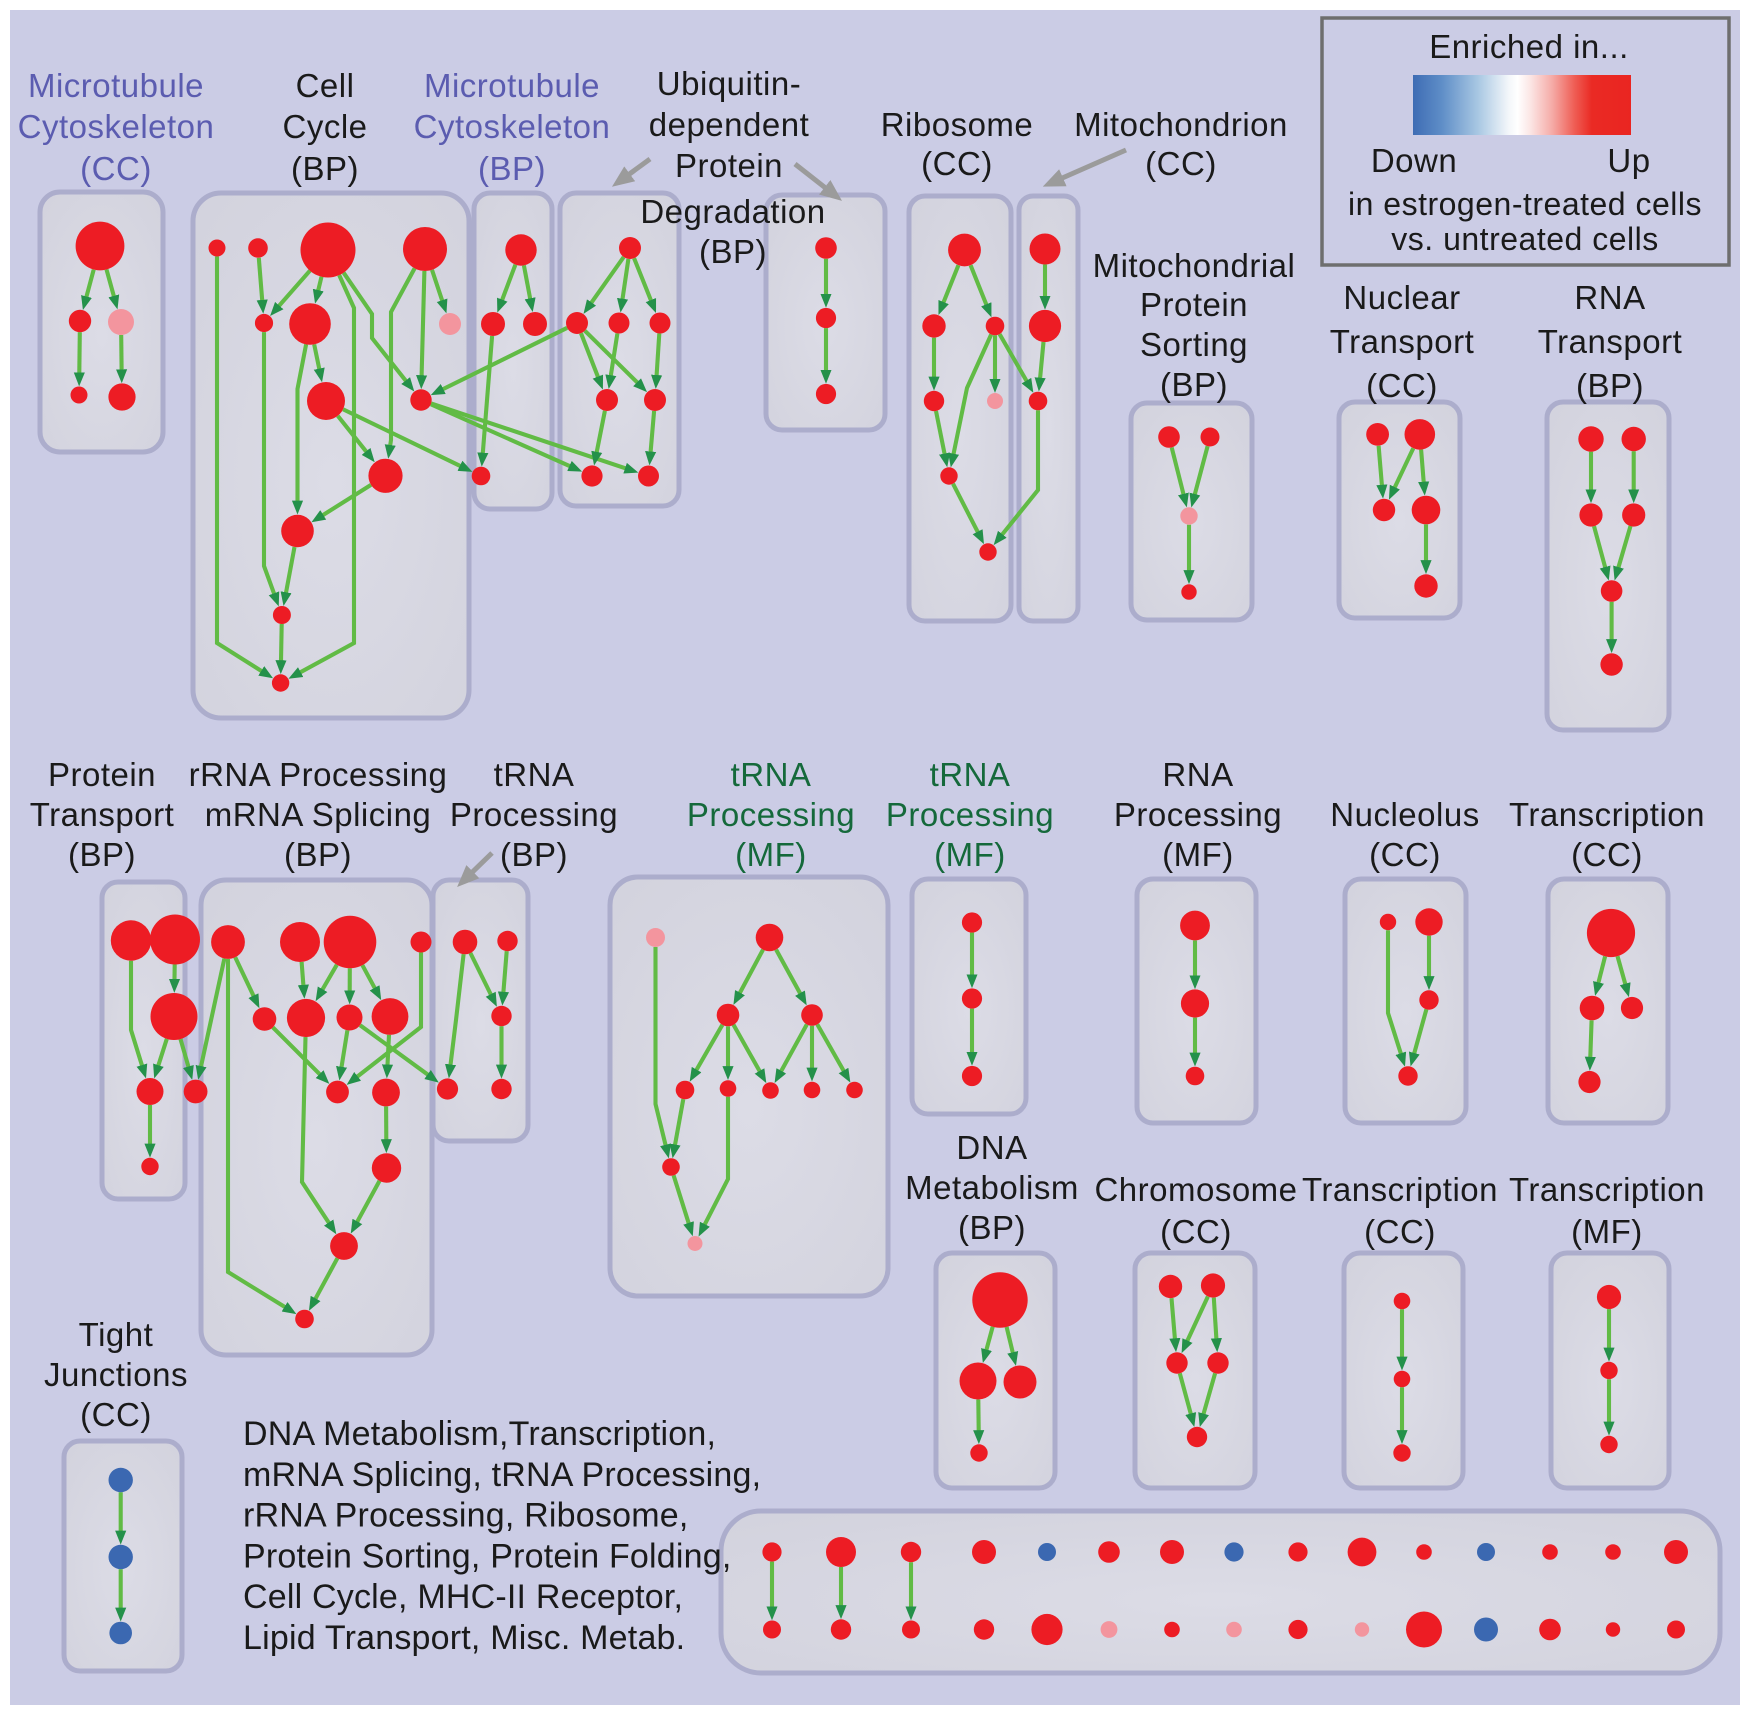  I want to click on svg-text:Protein Sorting, Protein Foldi: Protein Sorting, Protein Folding,, so click(487, 1556).